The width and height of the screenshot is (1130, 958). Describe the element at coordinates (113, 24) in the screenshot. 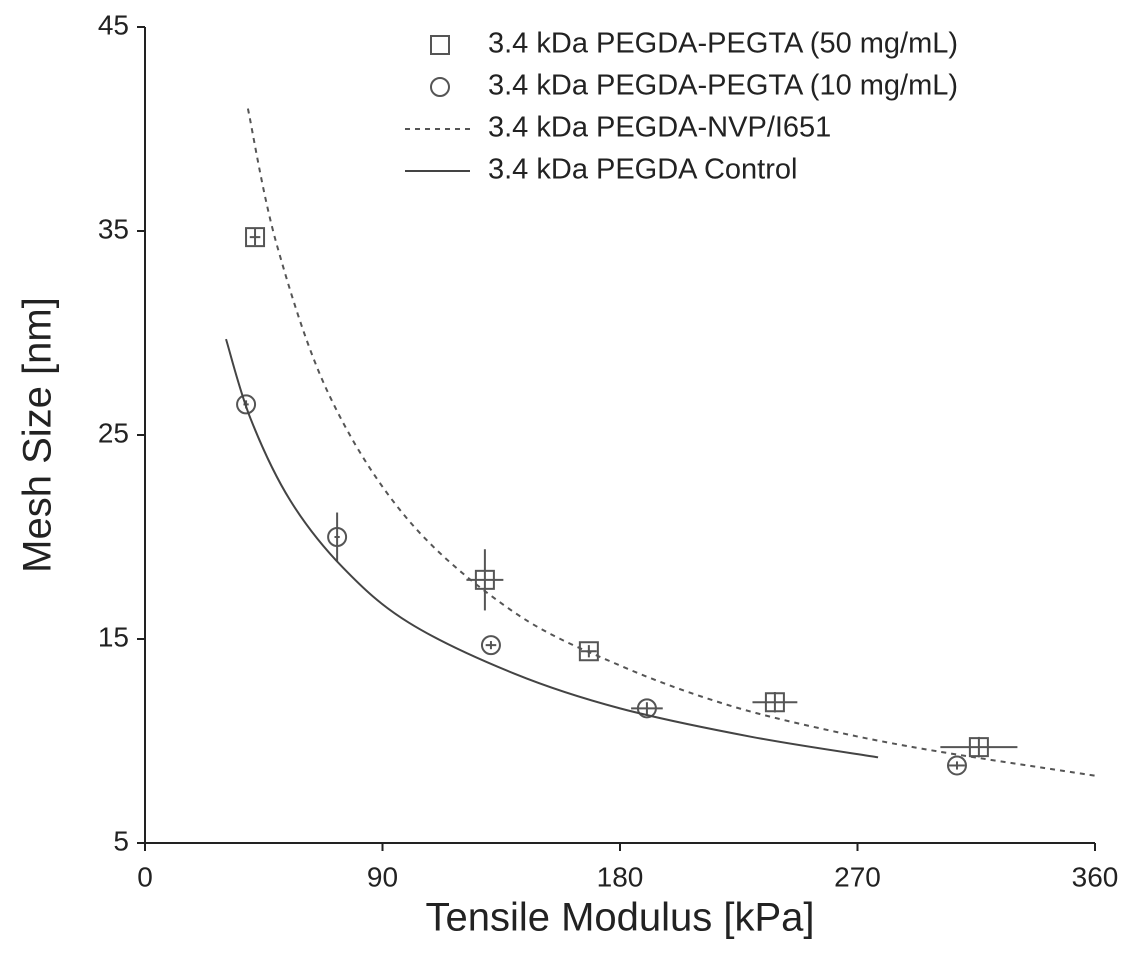

I see `y-tick-label: 45` at that location.